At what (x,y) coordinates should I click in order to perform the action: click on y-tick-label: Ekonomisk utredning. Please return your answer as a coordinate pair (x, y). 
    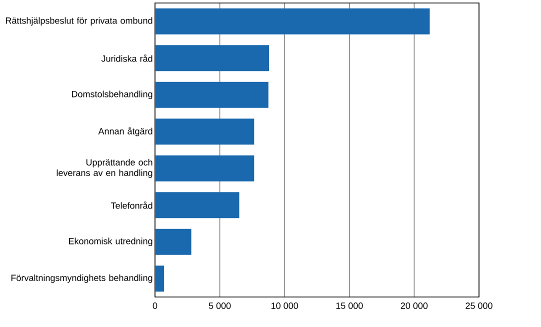
    Looking at the image, I should click on (110, 242).